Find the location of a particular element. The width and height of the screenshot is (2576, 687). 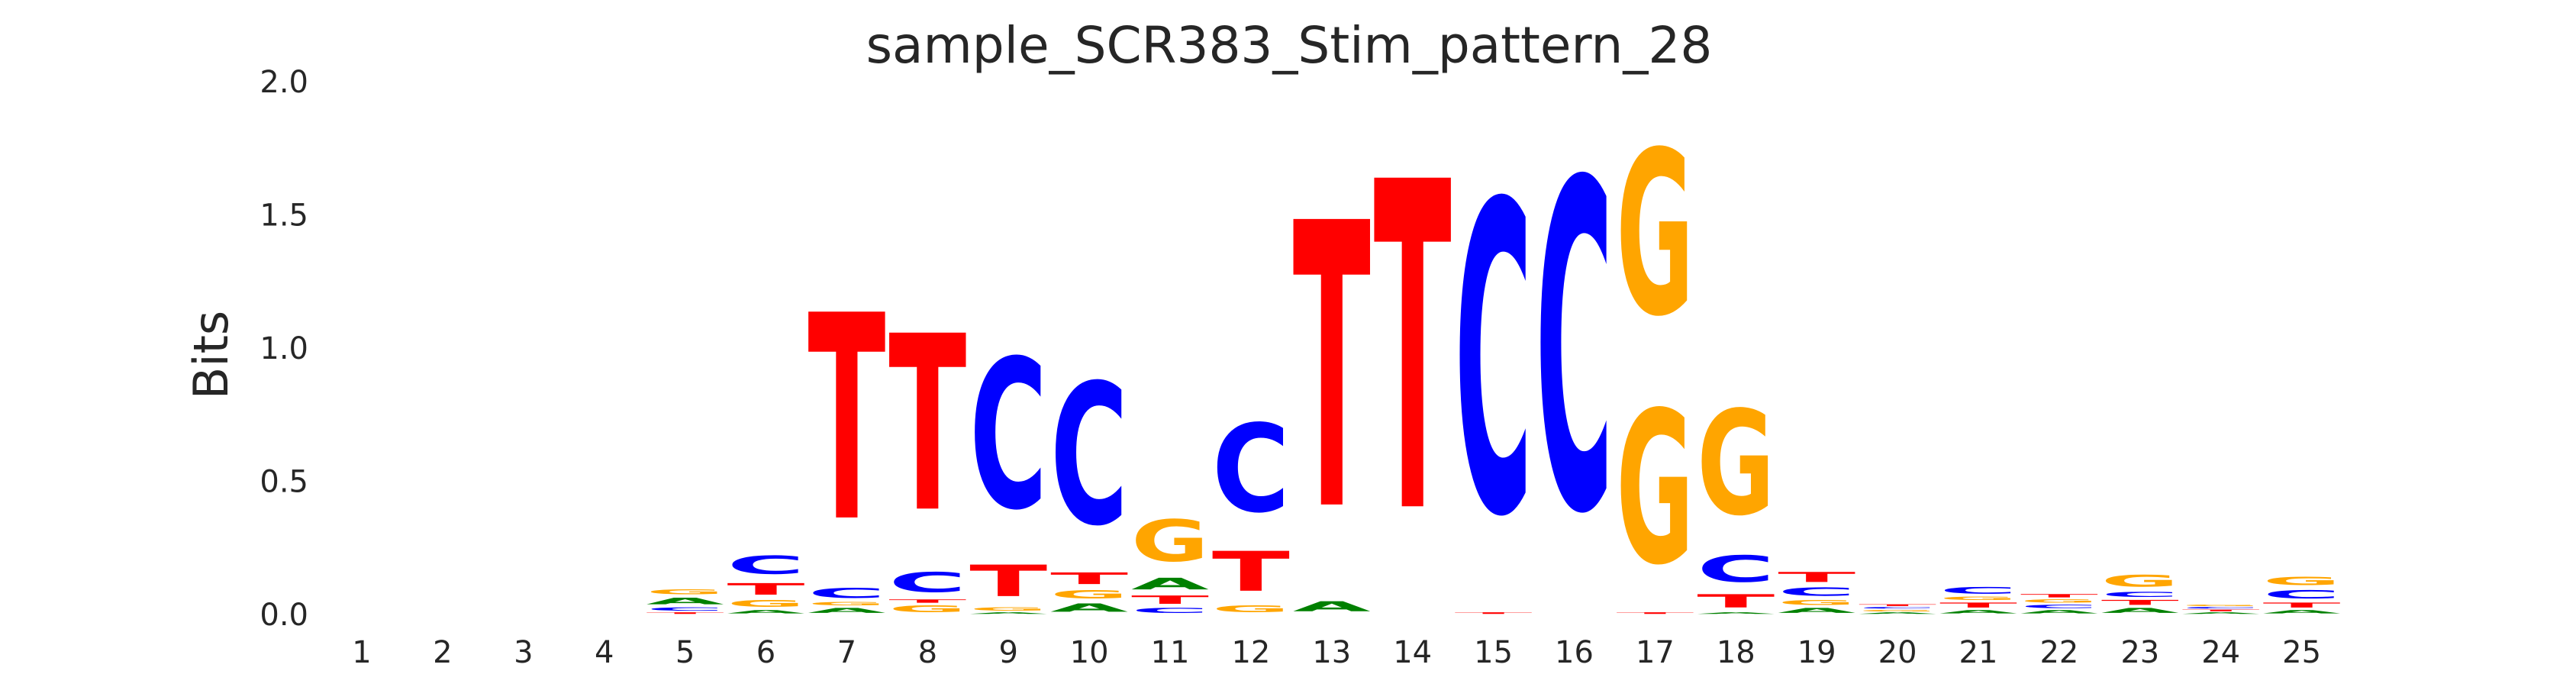

chart-title: sample_SCR383_Stim_pattern_28 is located at coordinates (1289, 45).